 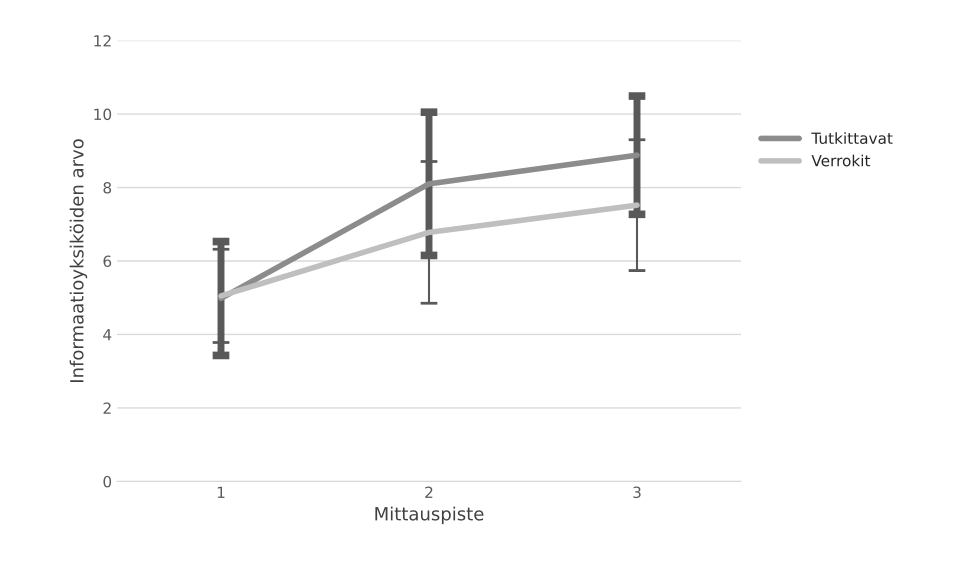 What do you see at coordinates (852, 138) in the screenshot?
I see `legend-label: Tutkittavat` at bounding box center [852, 138].